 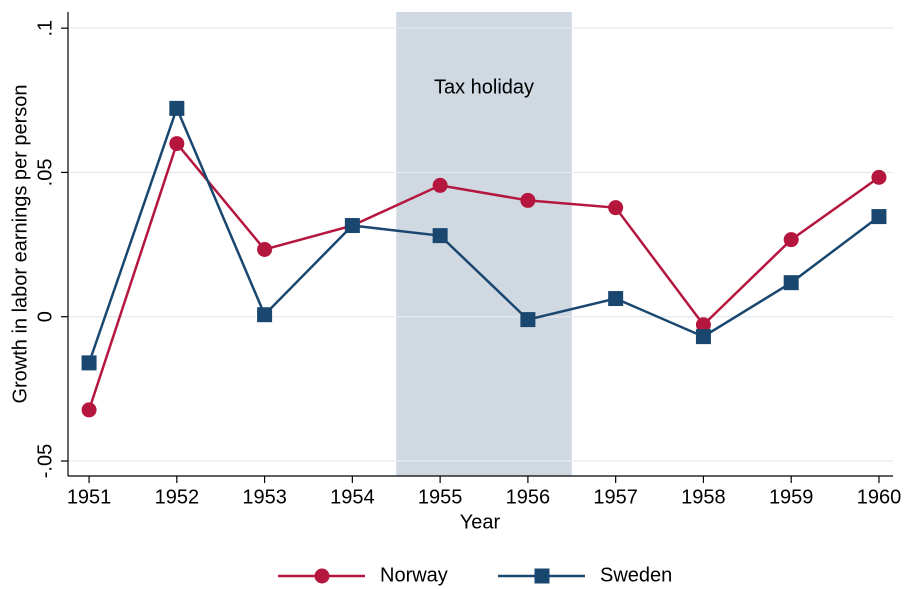 I want to click on y-tick-label: -.05, so click(x=45, y=461).